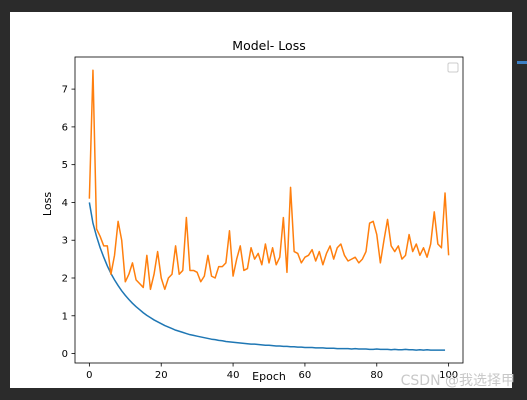 The width and height of the screenshot is (527, 400). What do you see at coordinates (65, 241) in the screenshot?
I see `y-tick-label: 3` at bounding box center [65, 241].